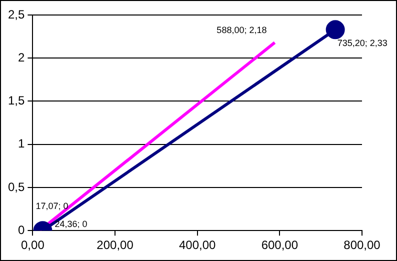 This screenshot has width=397, height=261. What do you see at coordinates (16, 14) in the screenshot?
I see `y-tick-label: 2,5` at bounding box center [16, 14].